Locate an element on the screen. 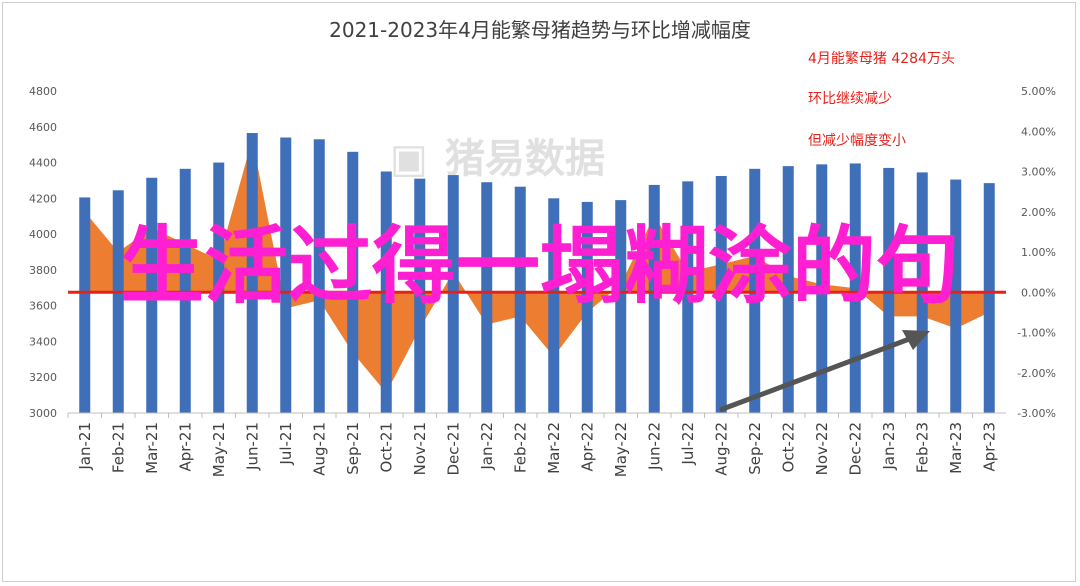 The image size is (1080, 586). y-left-tick-label: 3800 is located at coordinates (43, 270).